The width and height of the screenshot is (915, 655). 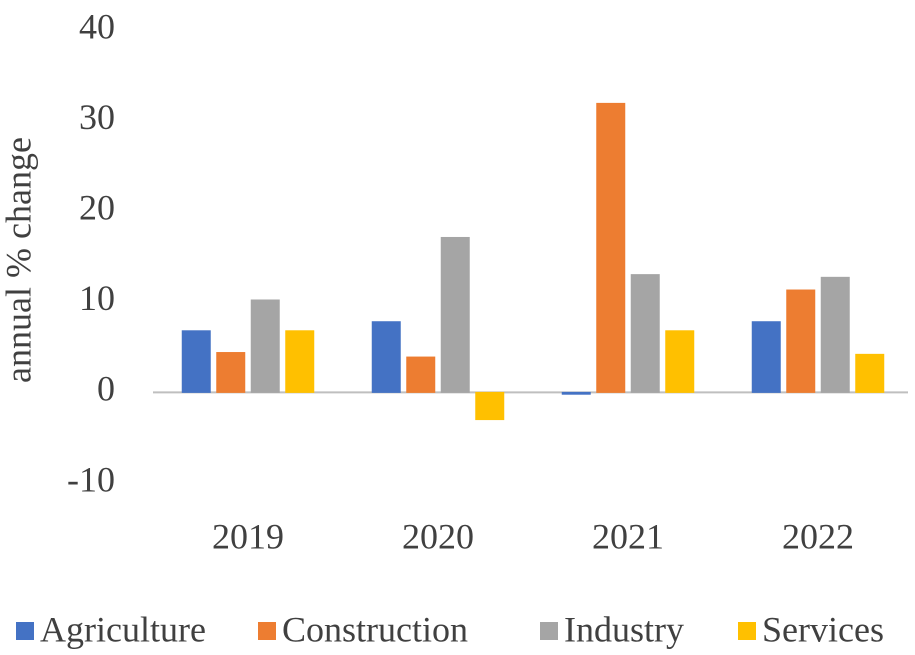 What do you see at coordinates (97, 207) in the screenshot?
I see `y-tick-label: 20` at bounding box center [97, 207].